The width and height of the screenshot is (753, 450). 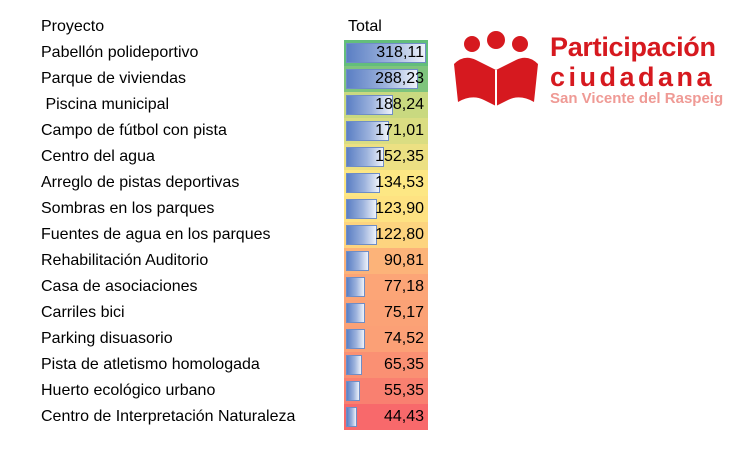 I want to click on total-value: 288,23, so click(x=399, y=78).